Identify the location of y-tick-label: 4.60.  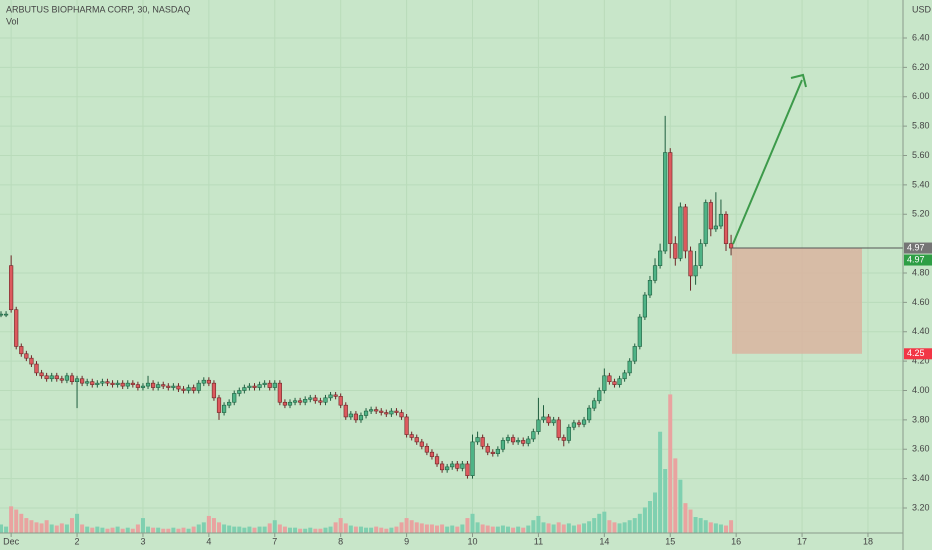
(921, 302).